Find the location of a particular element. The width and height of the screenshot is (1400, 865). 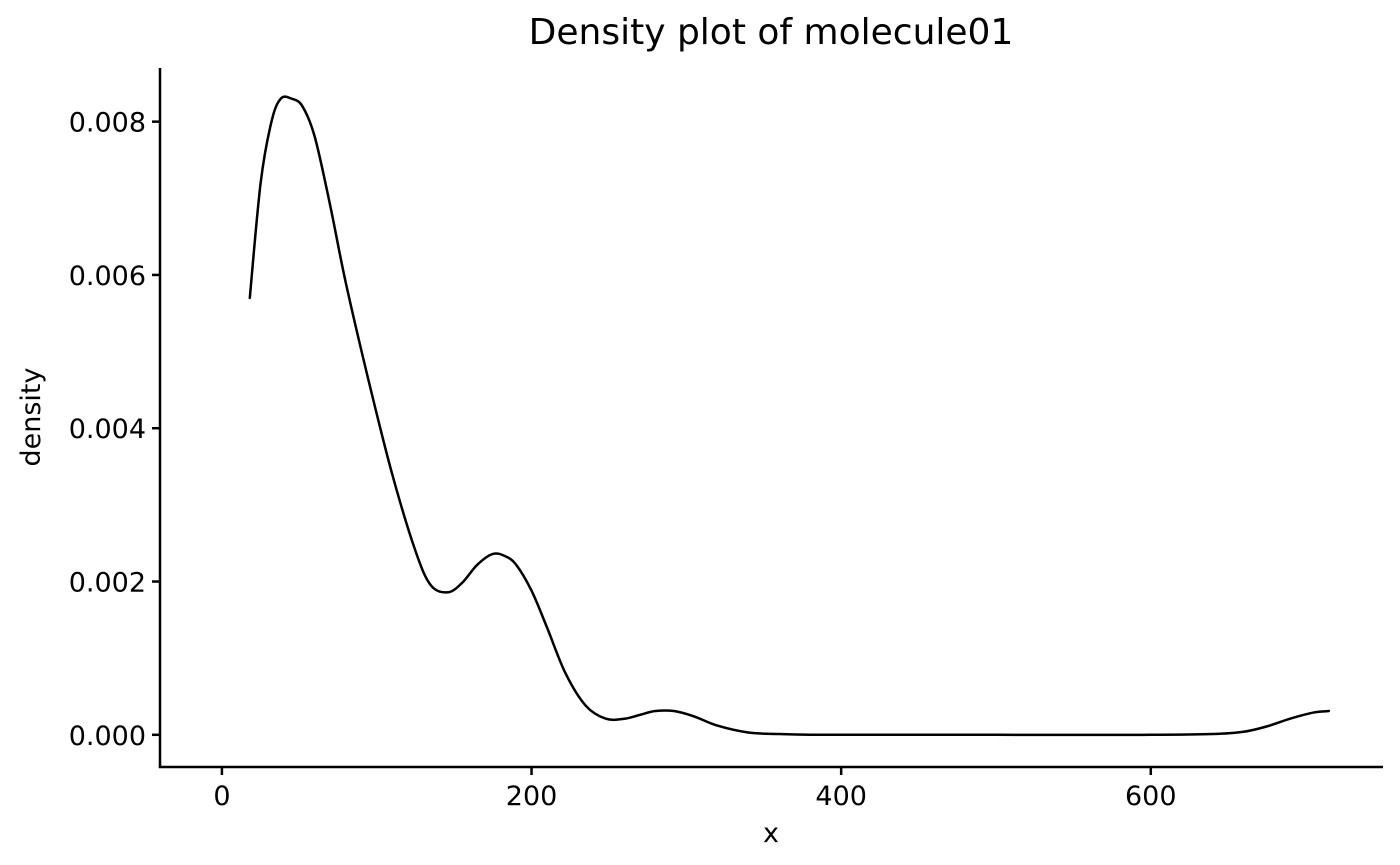

y-tick-label: 0.002 is located at coordinates (107, 583).